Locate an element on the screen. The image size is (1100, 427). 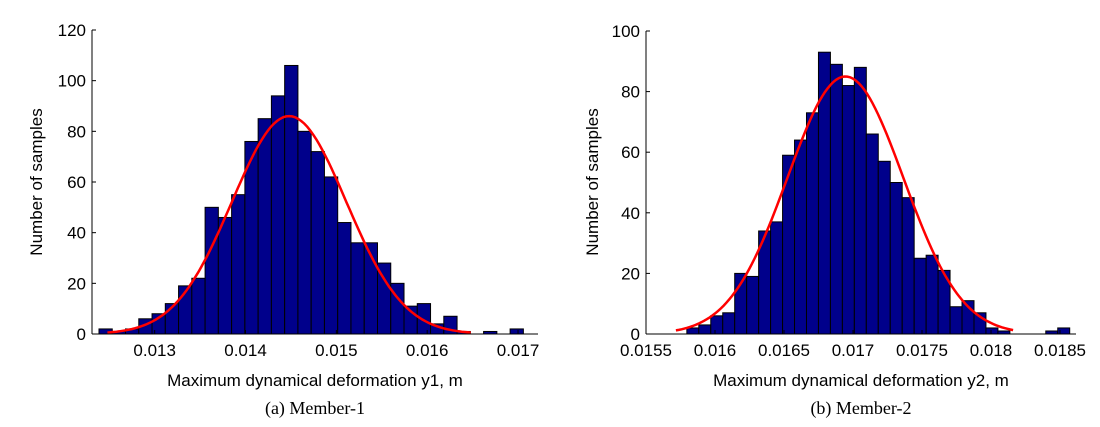
x-tick-label: 0.018 is located at coordinates (991, 350).